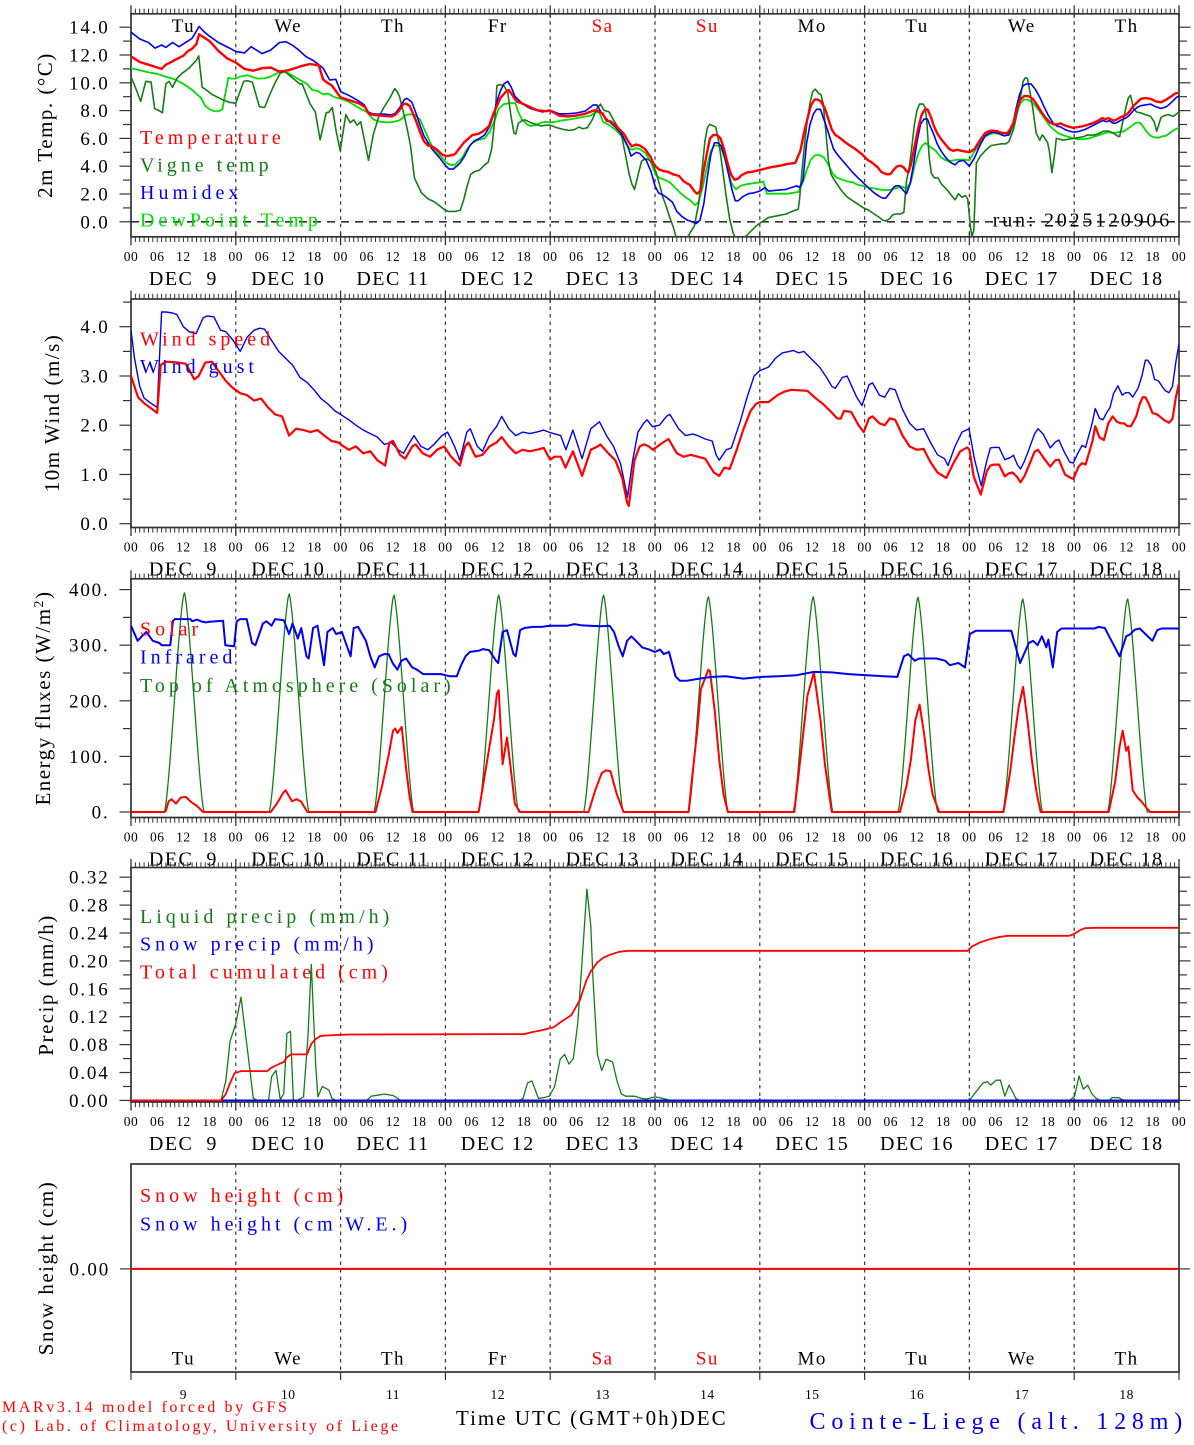 The width and height of the screenshot is (1194, 1445). I want to click on svg-text: DEC 16, so click(917, 279).